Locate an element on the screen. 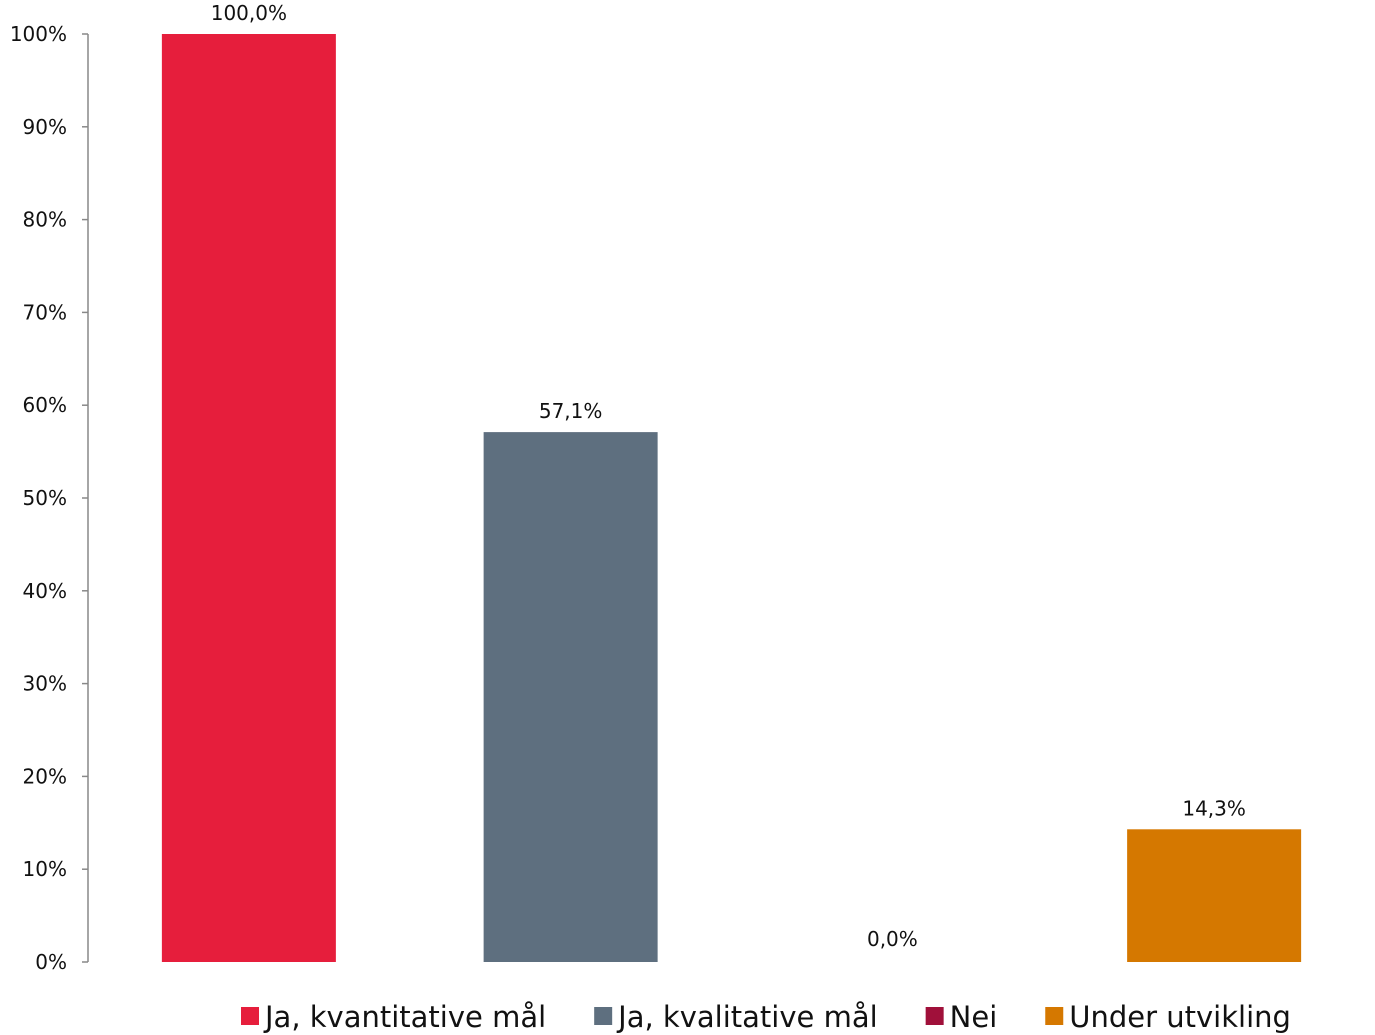 The width and height of the screenshot is (1375, 1035). y-tick-label: 100% is located at coordinates (38, 34).